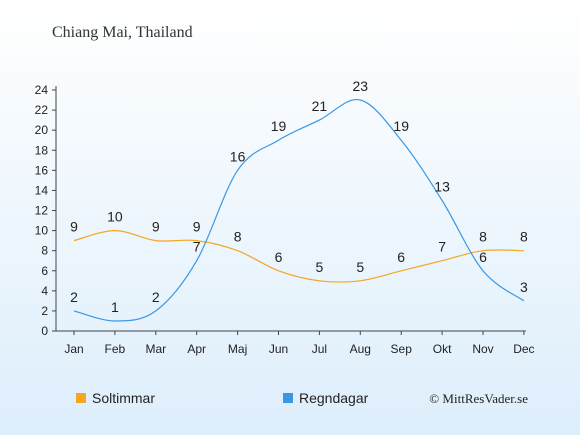 This screenshot has height=435, width=580. I want to click on x-tick-label: Okt, so click(442, 349).